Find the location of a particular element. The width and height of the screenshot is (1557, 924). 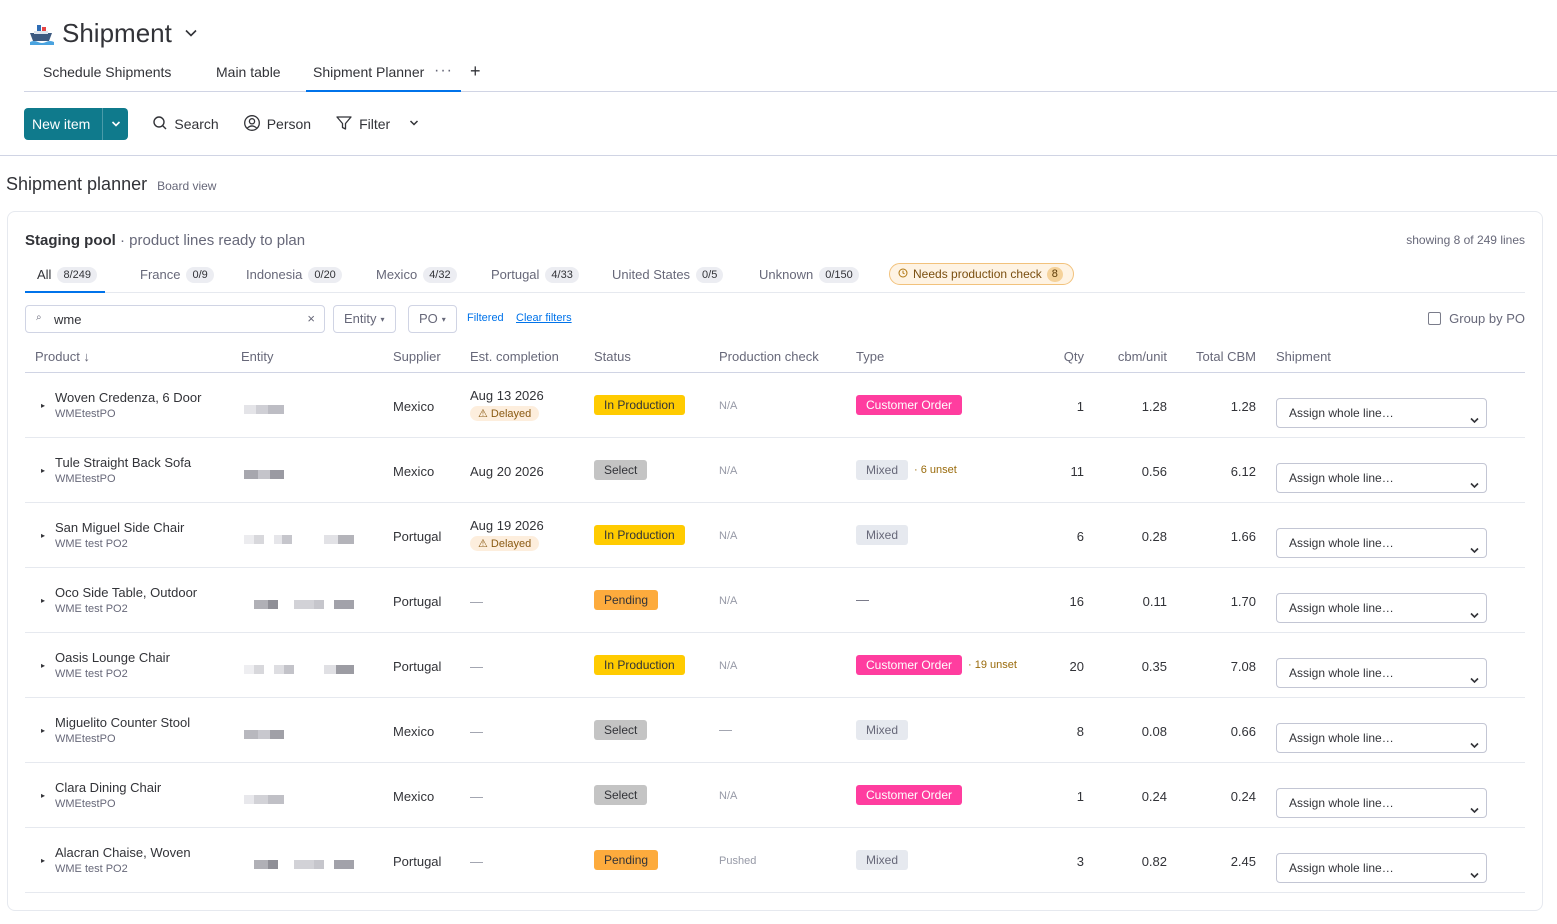

view-tab-shipment-planner: Shipment Planner is located at coordinates (384, 74).